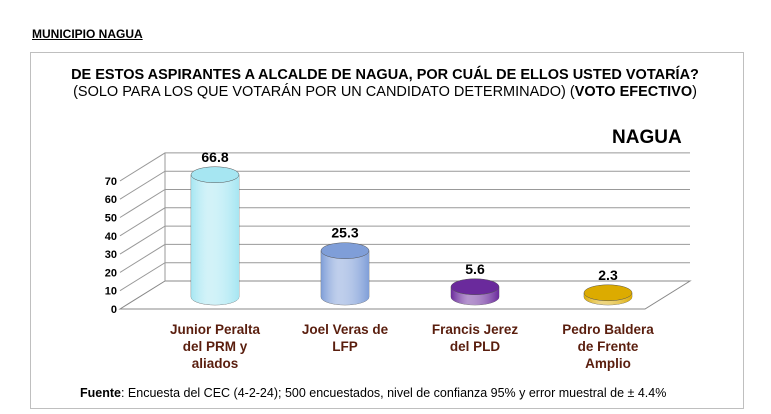  I want to click on question-end: ), so click(694, 92).